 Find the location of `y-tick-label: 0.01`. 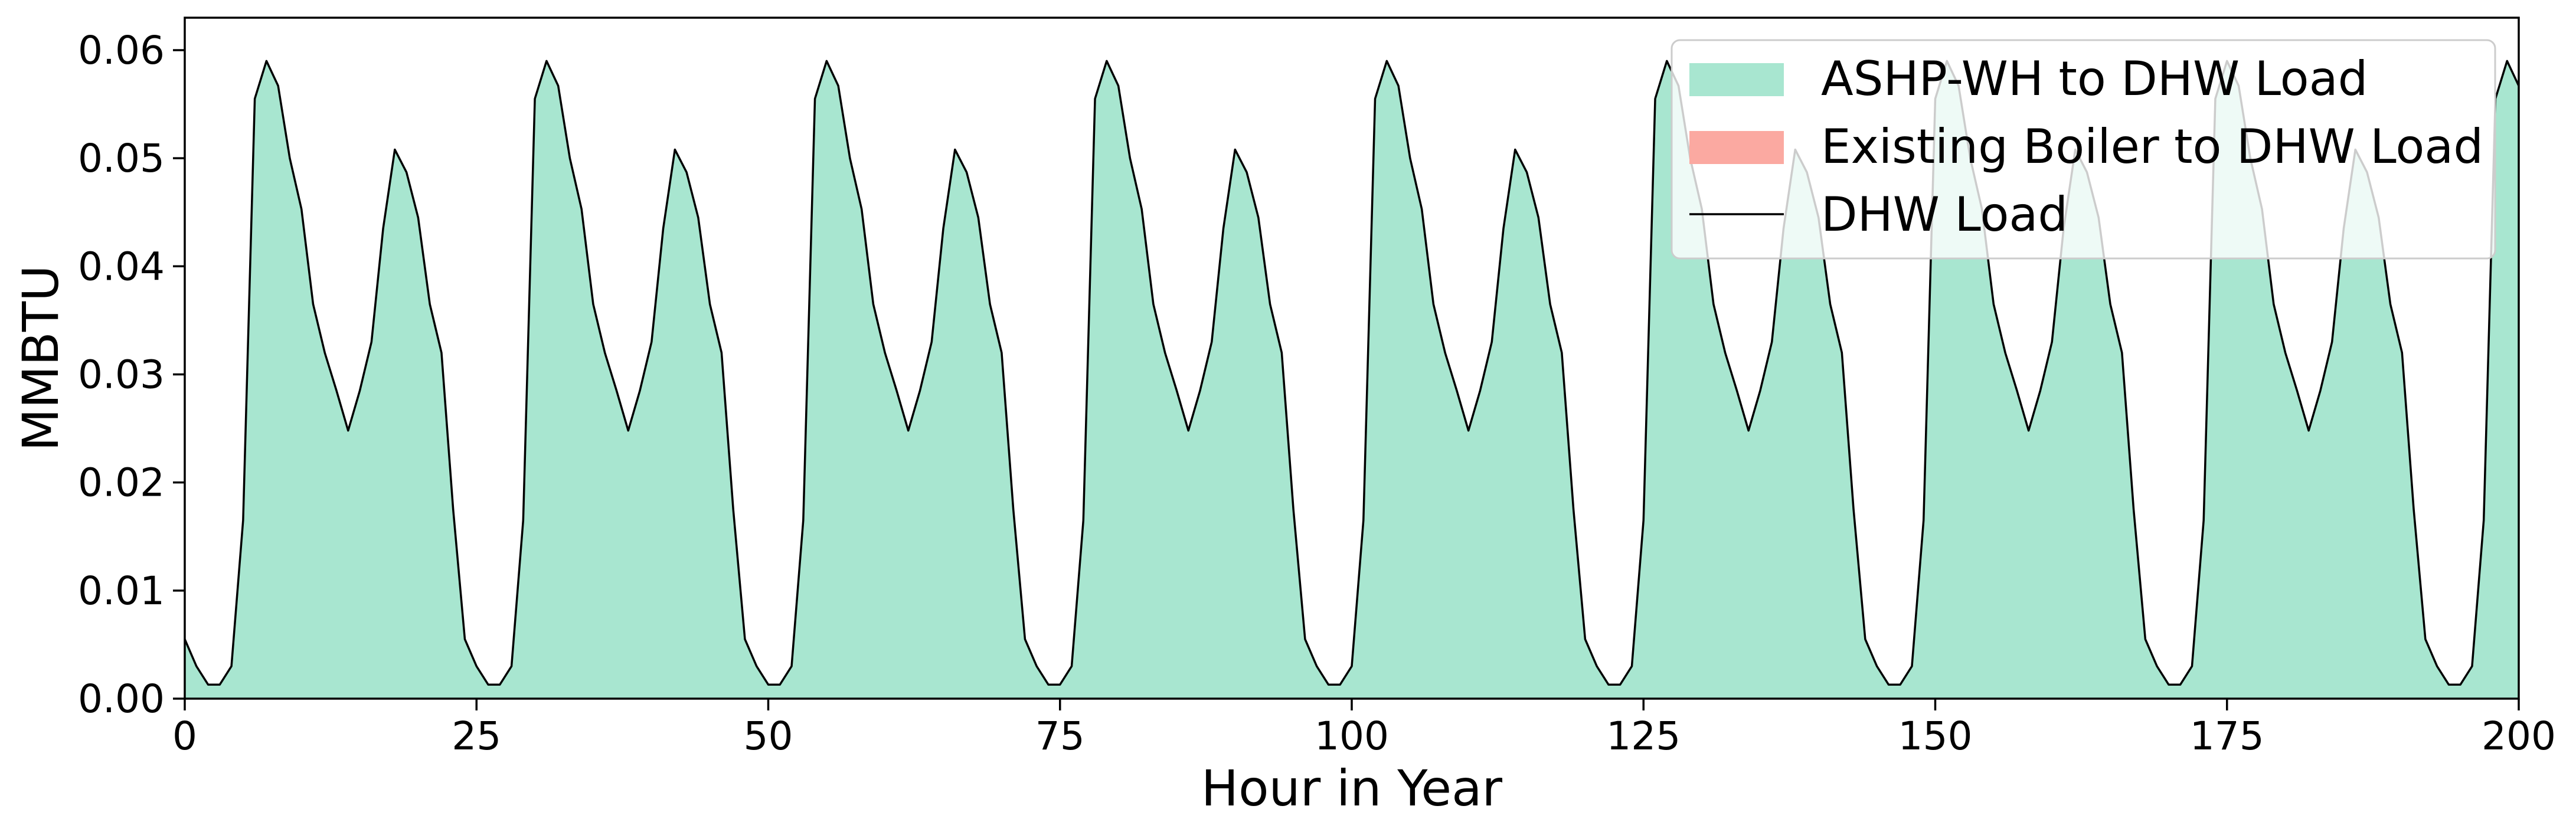

y-tick-label: 0.01 is located at coordinates (121, 591).